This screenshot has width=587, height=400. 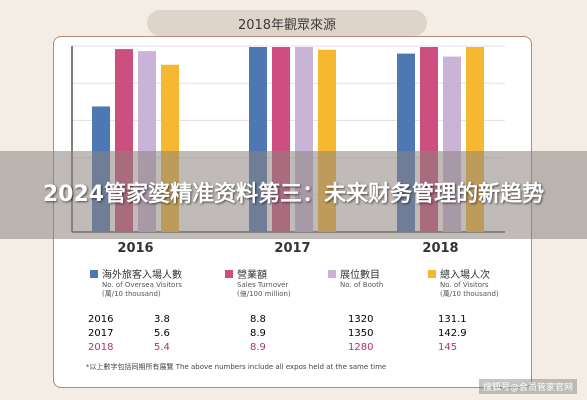 What do you see at coordinates (264, 294) in the screenshot?
I see `legend-unit: (億/100 million)` at bounding box center [264, 294].